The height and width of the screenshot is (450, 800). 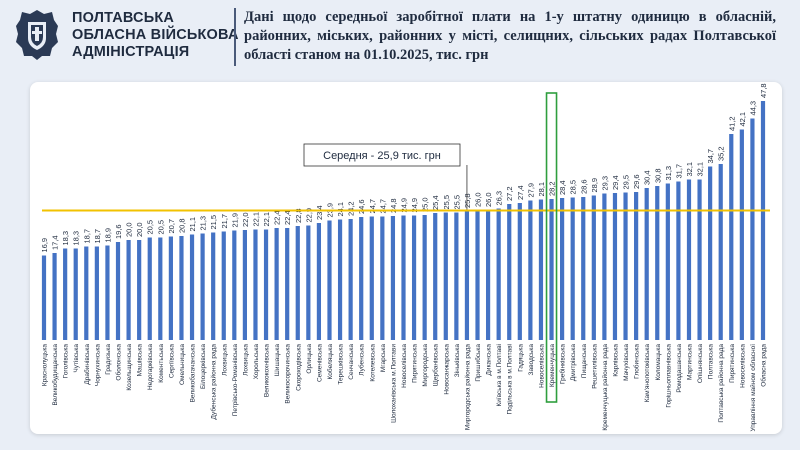 I want to click on category-label: Заводська, so click(x=531, y=360).